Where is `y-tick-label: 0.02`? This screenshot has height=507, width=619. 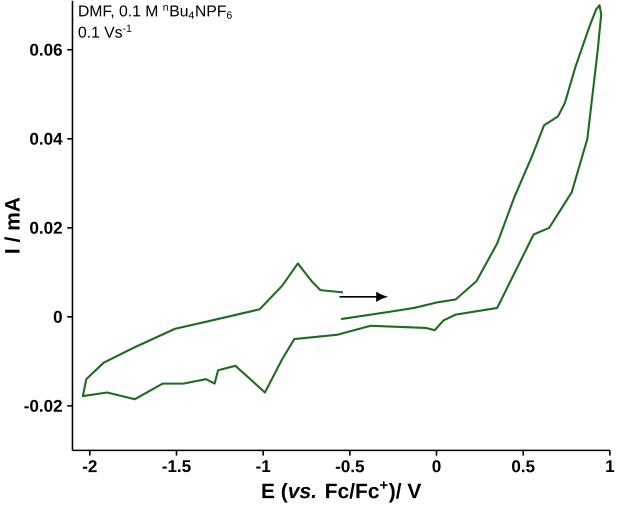 y-tick-label: 0.02 is located at coordinates (46, 228).